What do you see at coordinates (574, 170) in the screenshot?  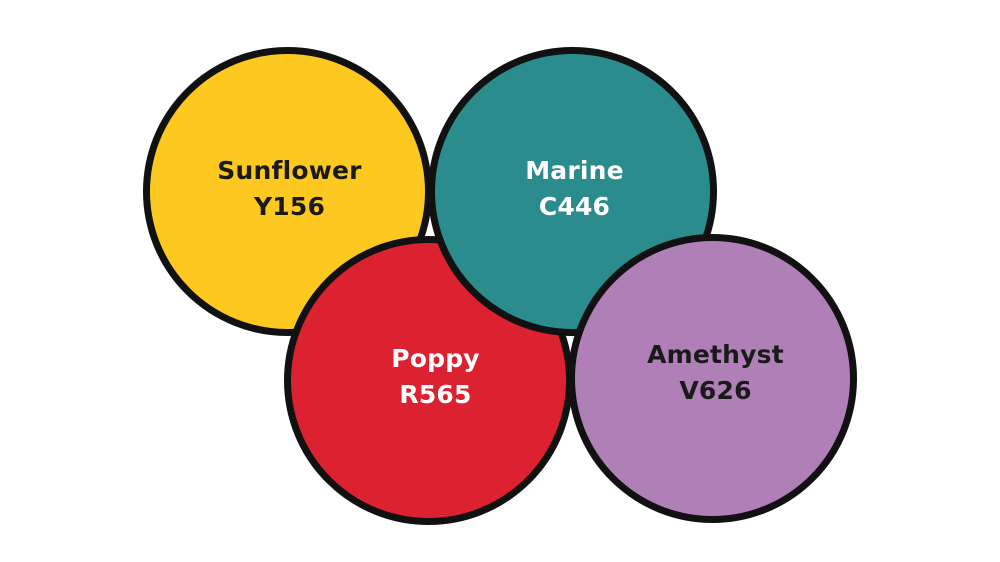 I see `swatch-name: Marine` at bounding box center [574, 170].